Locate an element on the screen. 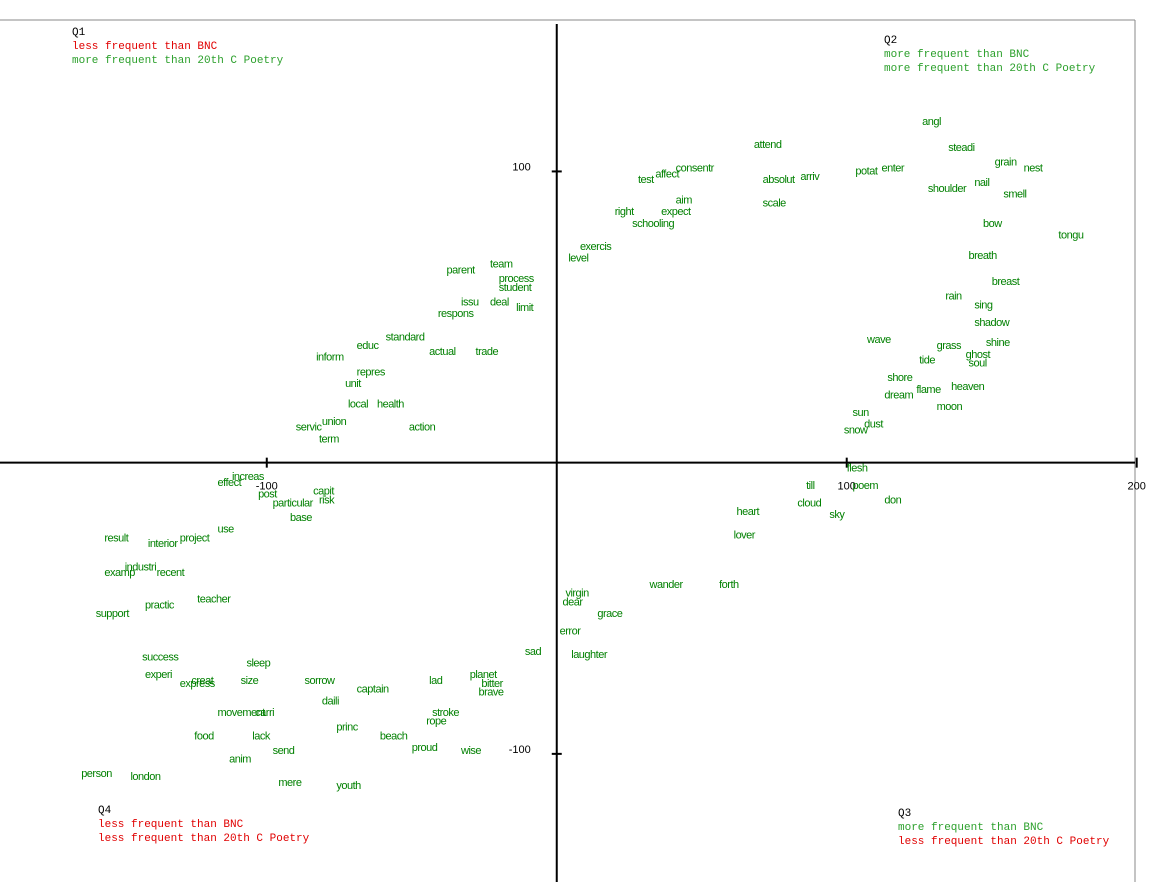 The image size is (1157, 882). word-point: forth is located at coordinates (729, 585).